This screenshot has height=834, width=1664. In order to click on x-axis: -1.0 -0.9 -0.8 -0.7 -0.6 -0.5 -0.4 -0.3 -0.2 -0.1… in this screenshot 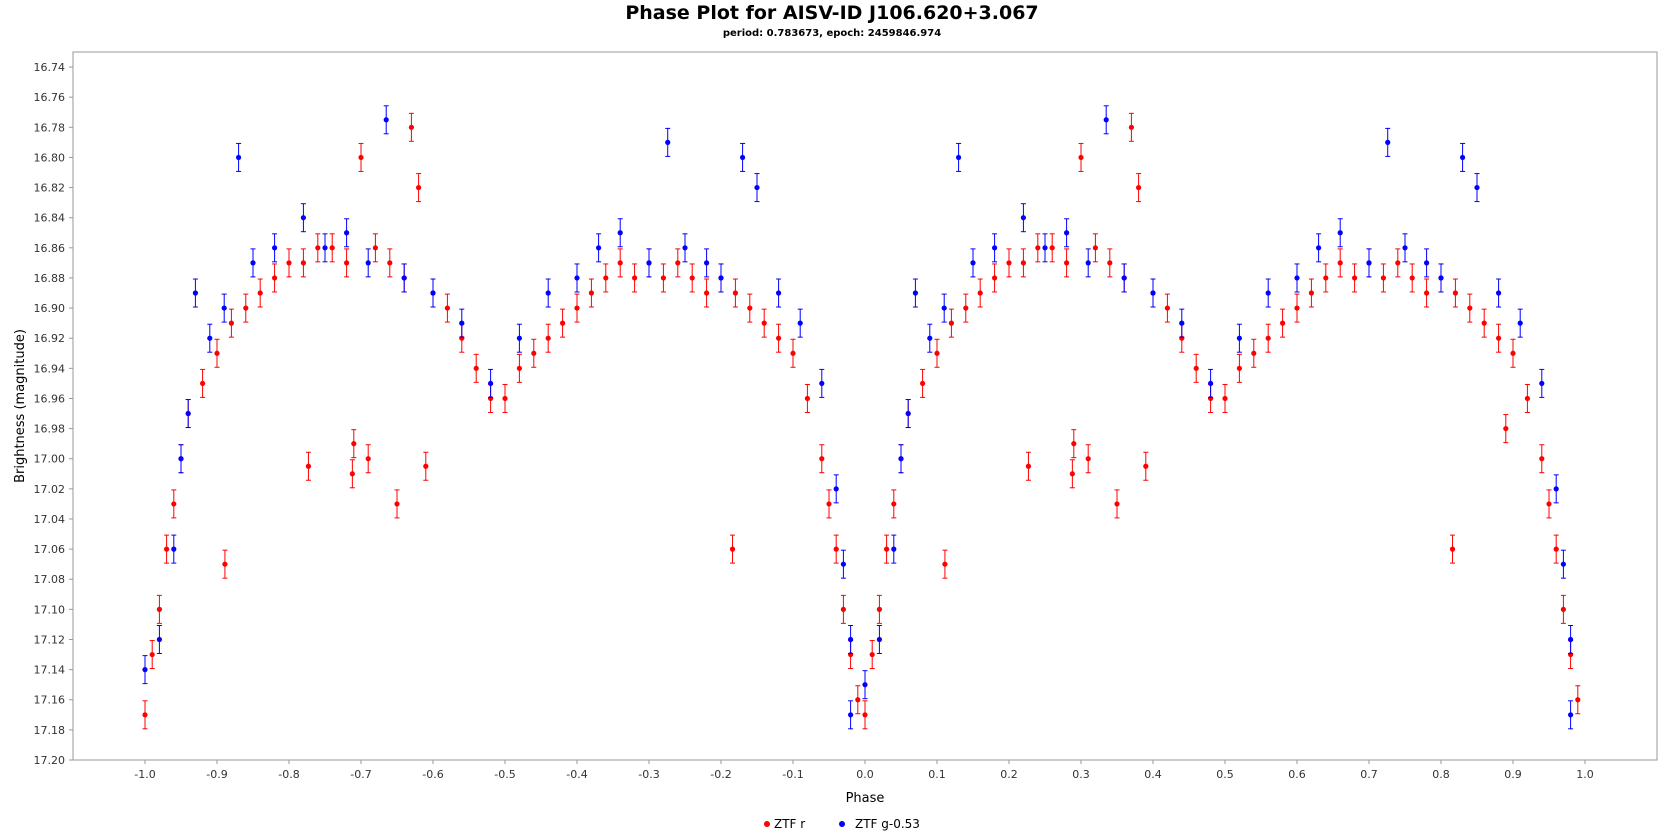, I will do `click(864, 770)`.